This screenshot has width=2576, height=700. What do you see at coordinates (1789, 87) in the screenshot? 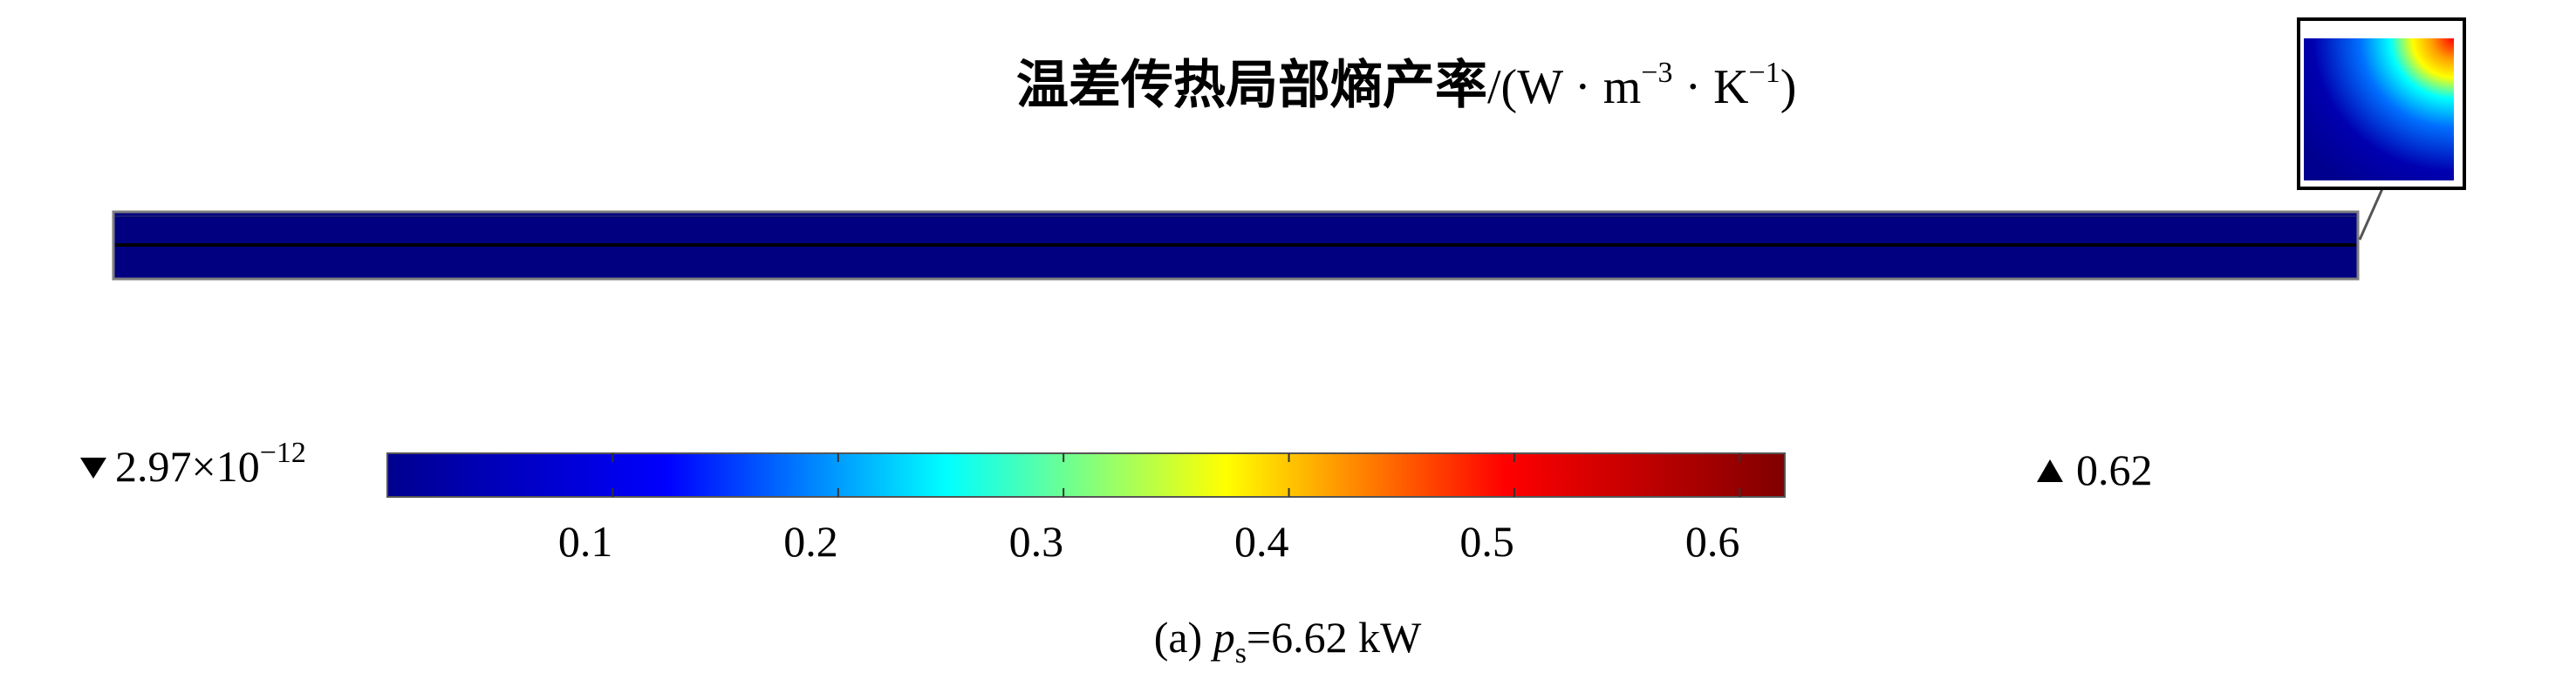
I see `title-unit-close: )` at bounding box center [1789, 87].